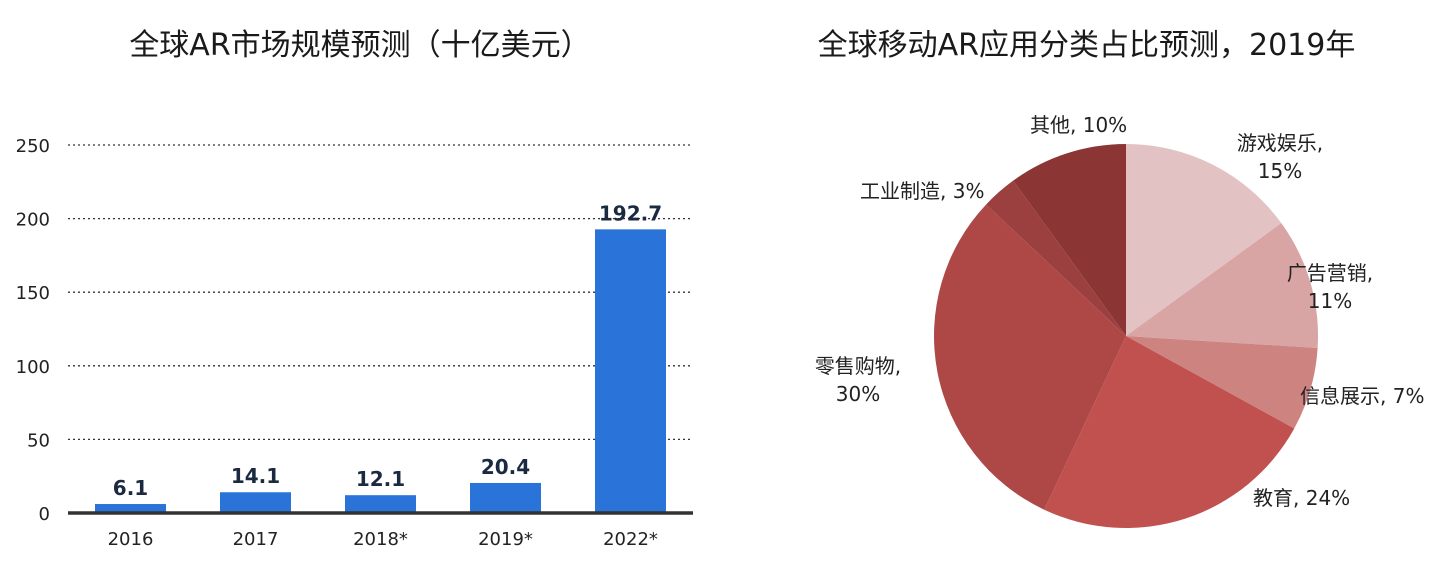  Describe the element at coordinates (858, 394) in the screenshot. I see `slice-percent-label: 30%` at that location.